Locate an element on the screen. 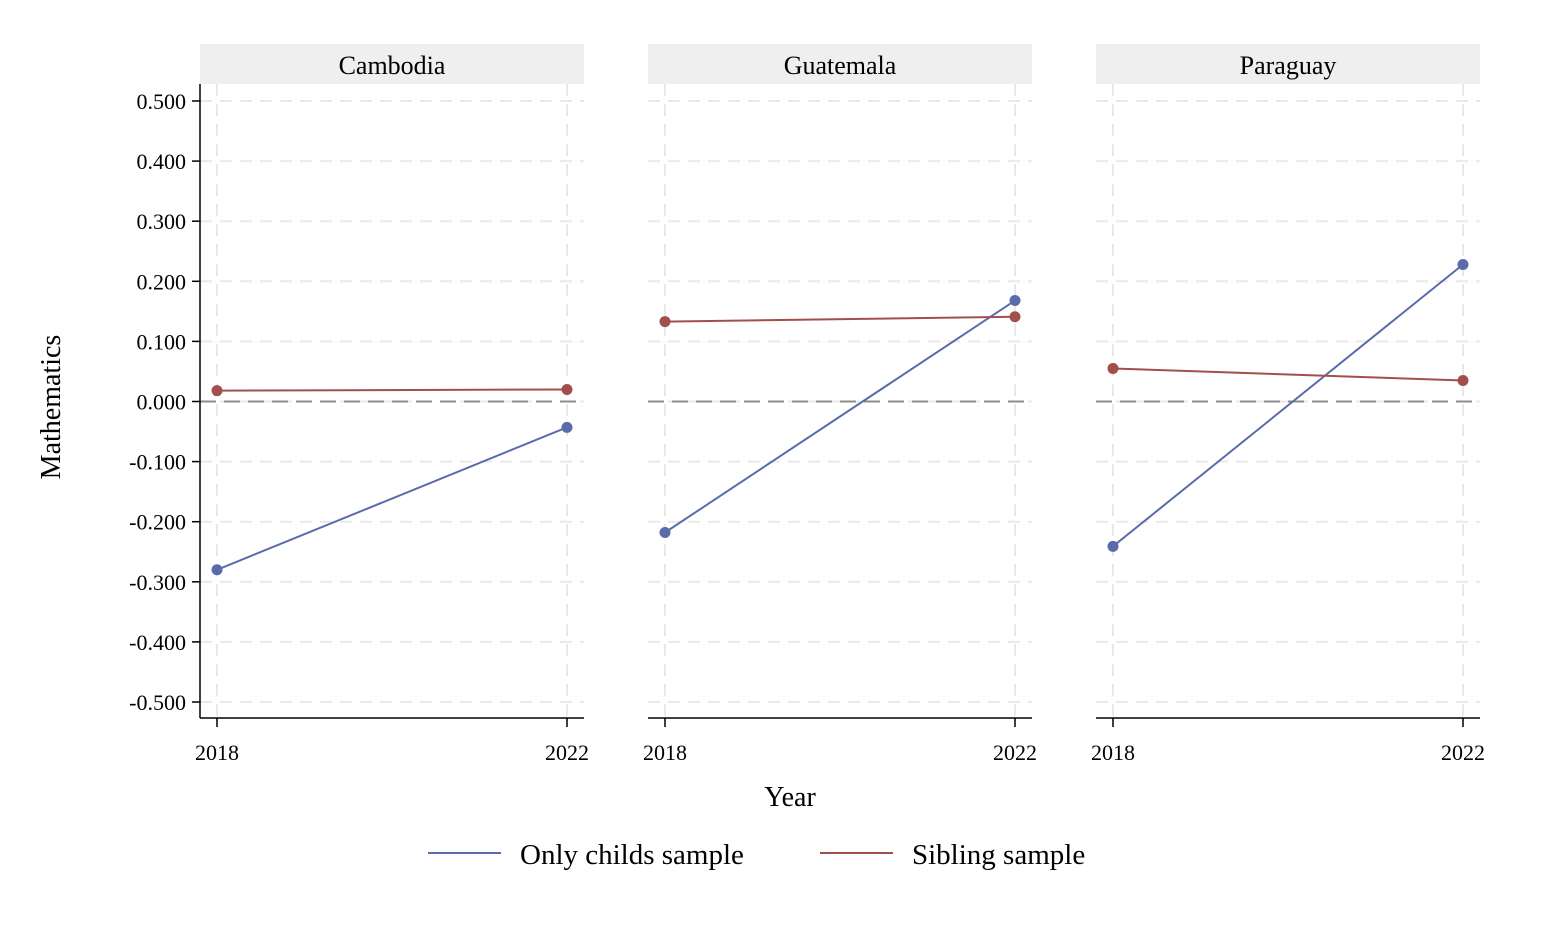 The height and width of the screenshot is (927, 1546). y-tick-label: 0.300 is located at coordinates (162, 221).